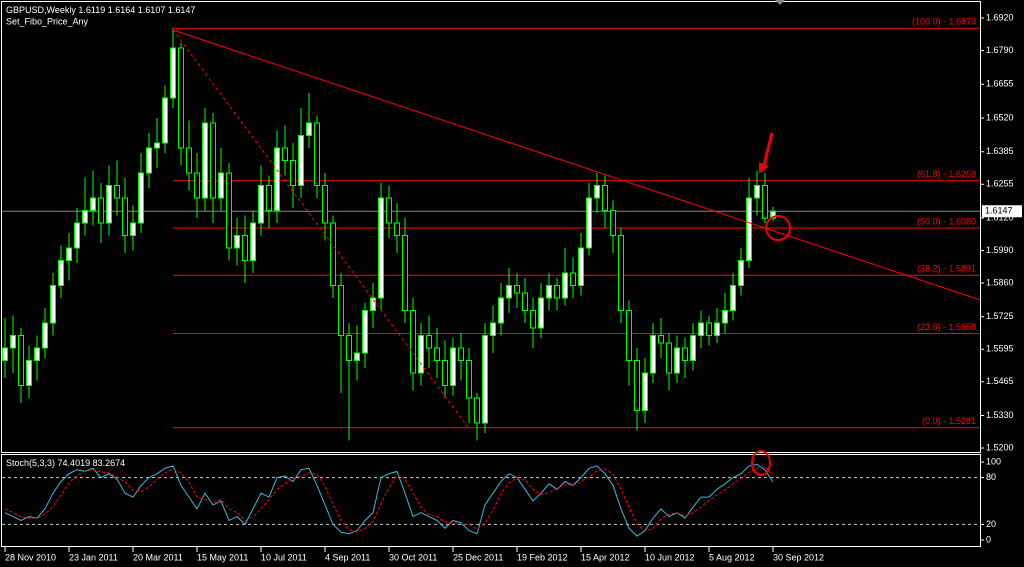  I want to click on price-label: 1.6147, so click(999, 211).